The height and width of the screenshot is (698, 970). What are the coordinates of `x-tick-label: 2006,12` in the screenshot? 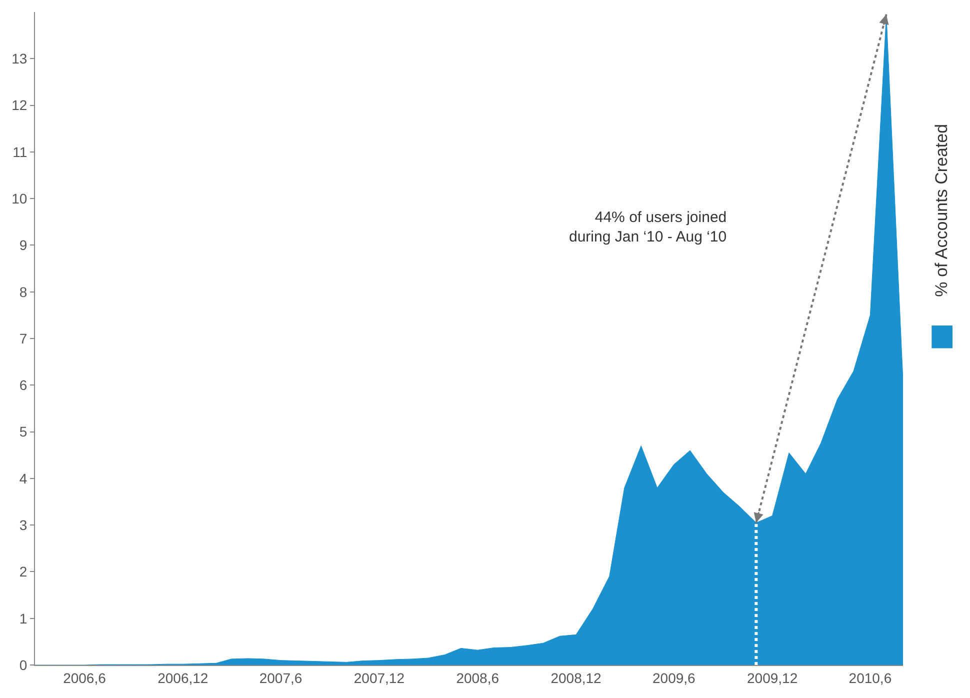 It's located at (183, 678).